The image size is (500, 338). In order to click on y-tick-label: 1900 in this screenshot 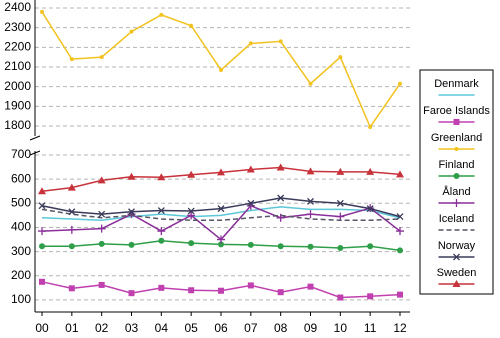, I will do `click(17, 106)`.